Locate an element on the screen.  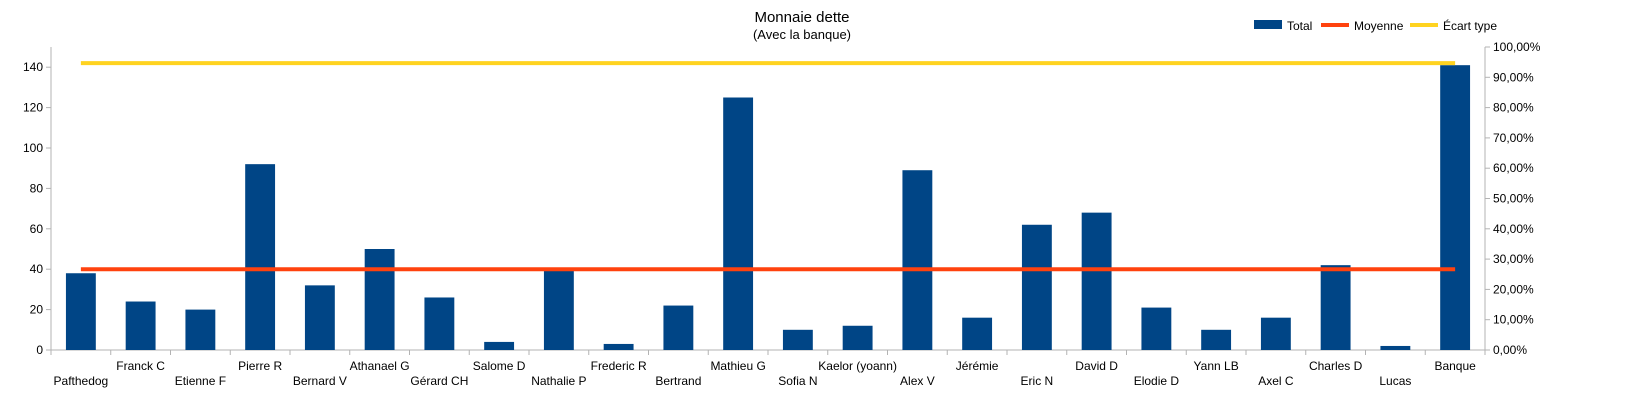
legend-label: Moyenne is located at coordinates (1379, 26).